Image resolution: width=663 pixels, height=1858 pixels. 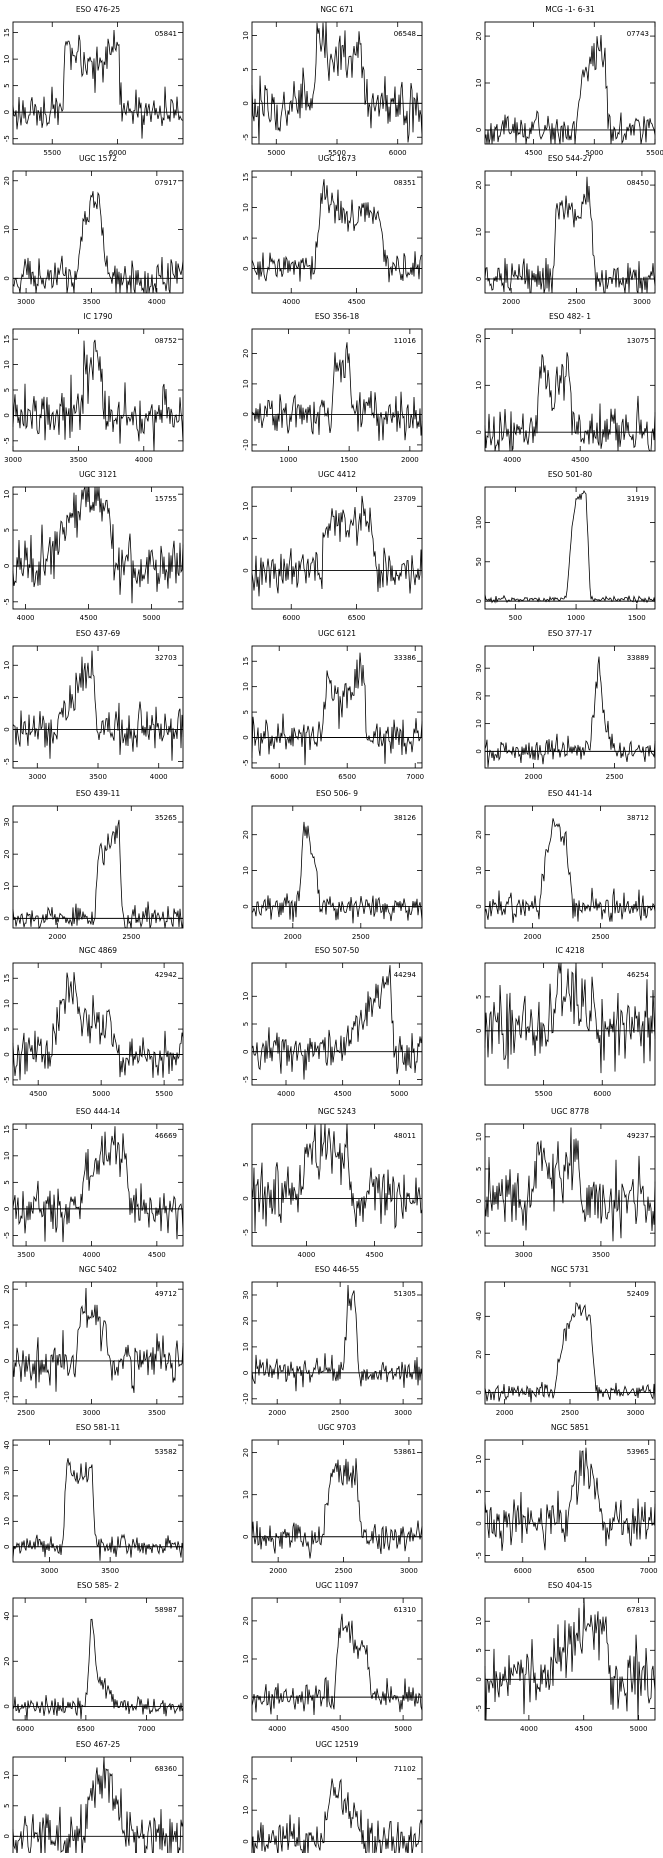 What do you see at coordinates (602, 1094) in the screenshot?
I see `x-tick-label: 6000` at bounding box center [602, 1094].